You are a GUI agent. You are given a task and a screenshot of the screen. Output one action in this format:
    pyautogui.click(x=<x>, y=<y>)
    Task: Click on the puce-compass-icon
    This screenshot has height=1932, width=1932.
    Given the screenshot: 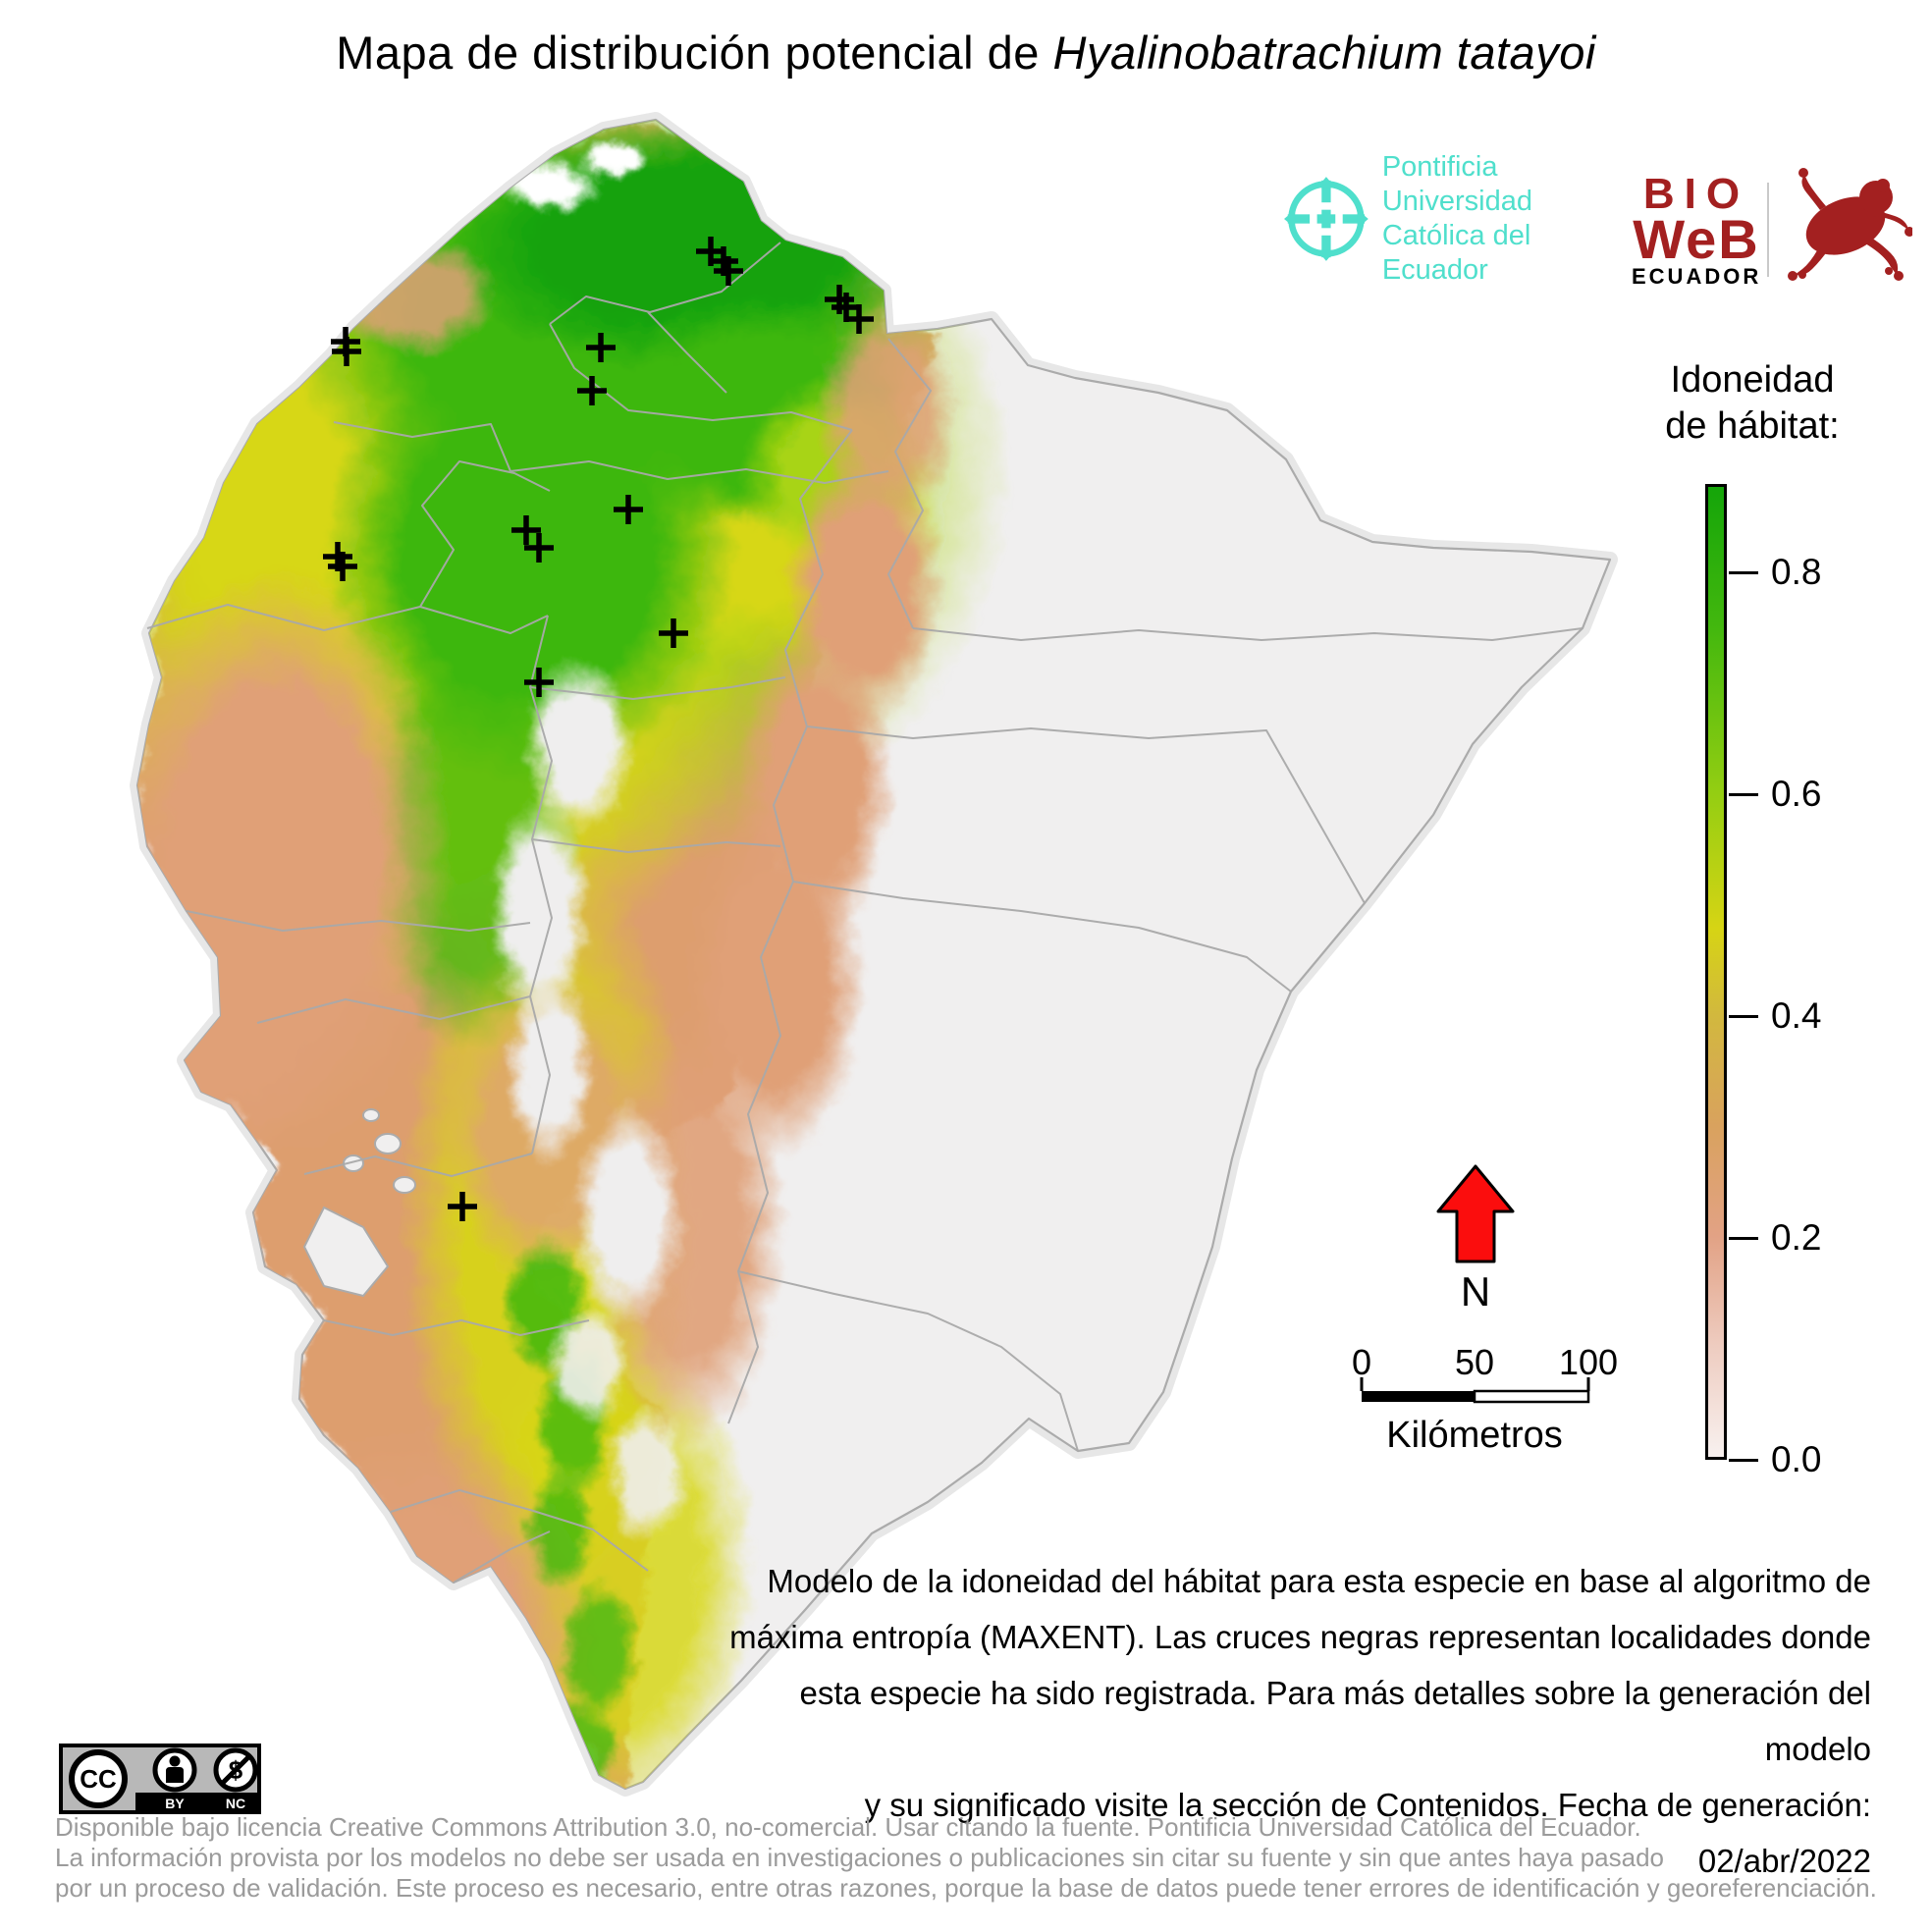 What is the action you would take?
    pyautogui.click(x=1326, y=219)
    